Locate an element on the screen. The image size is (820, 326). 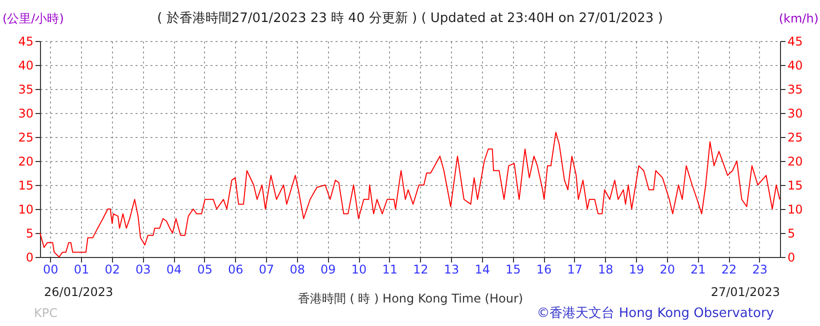
x-tick-label: 19 is located at coordinates (636, 269).